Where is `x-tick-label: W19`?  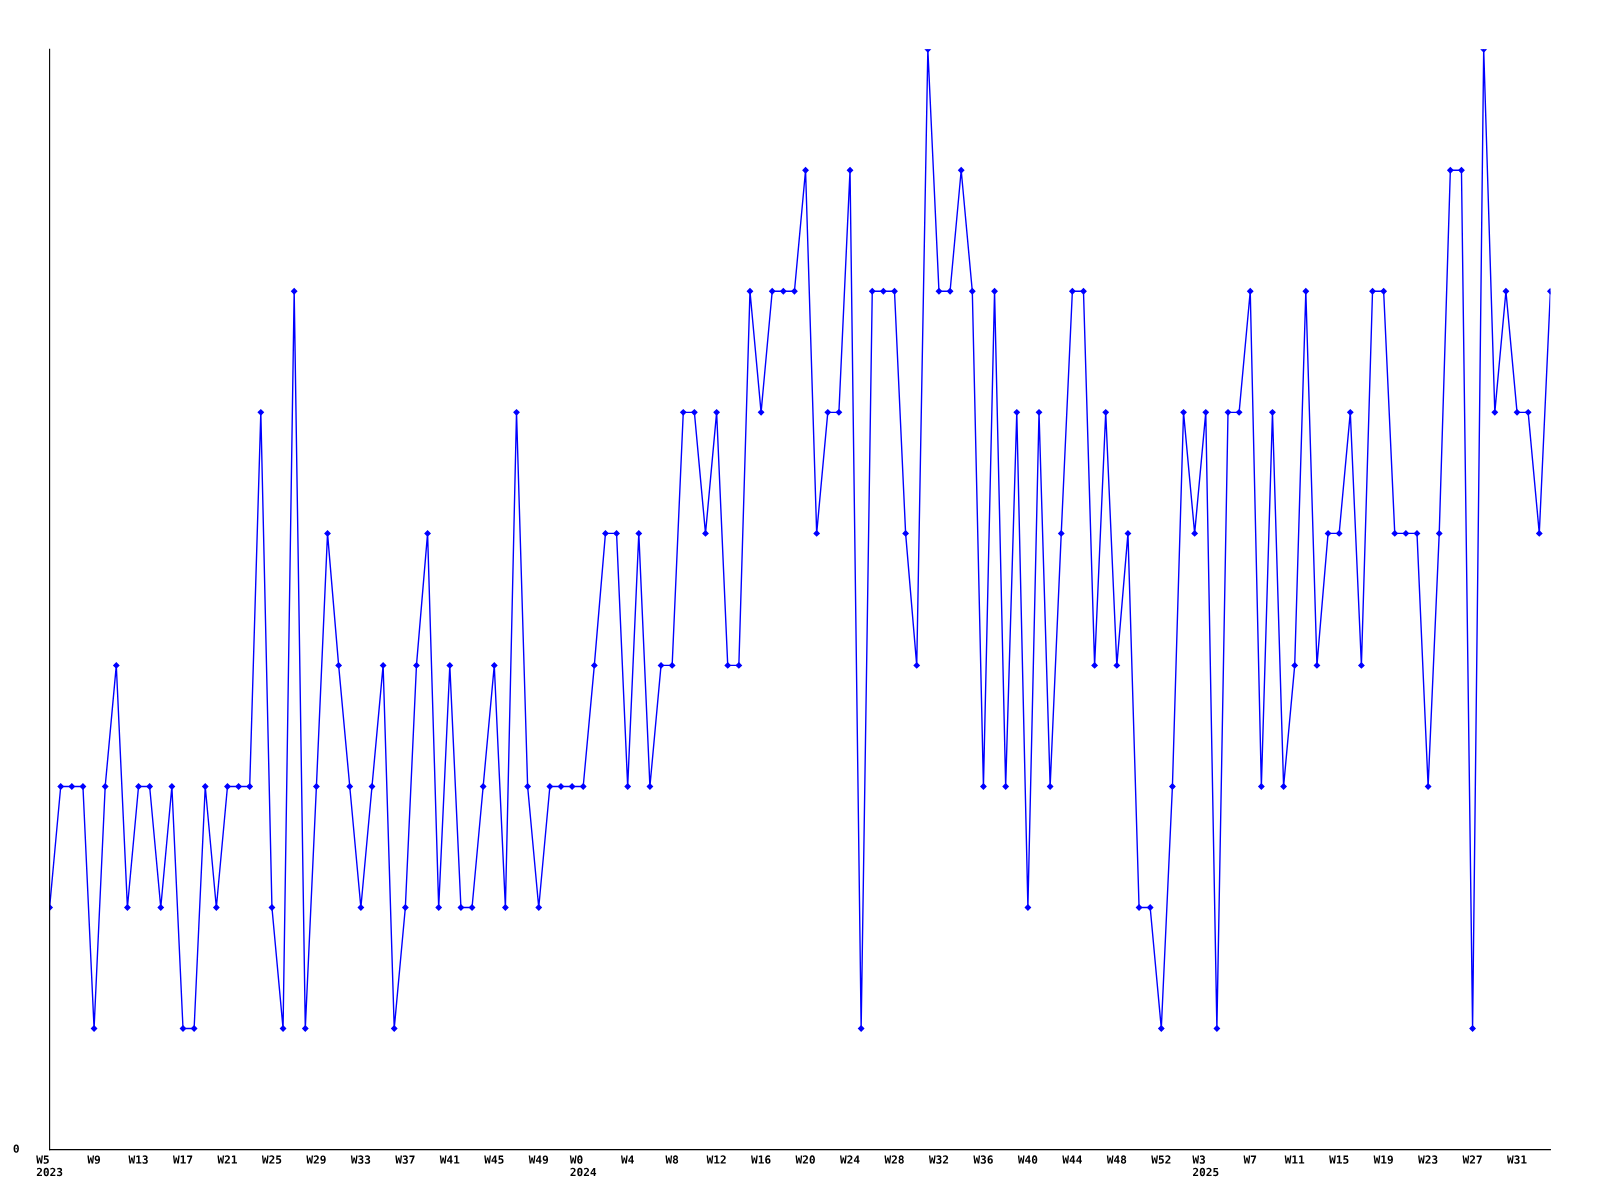 x-tick-label: W19 is located at coordinates (1383, 1159).